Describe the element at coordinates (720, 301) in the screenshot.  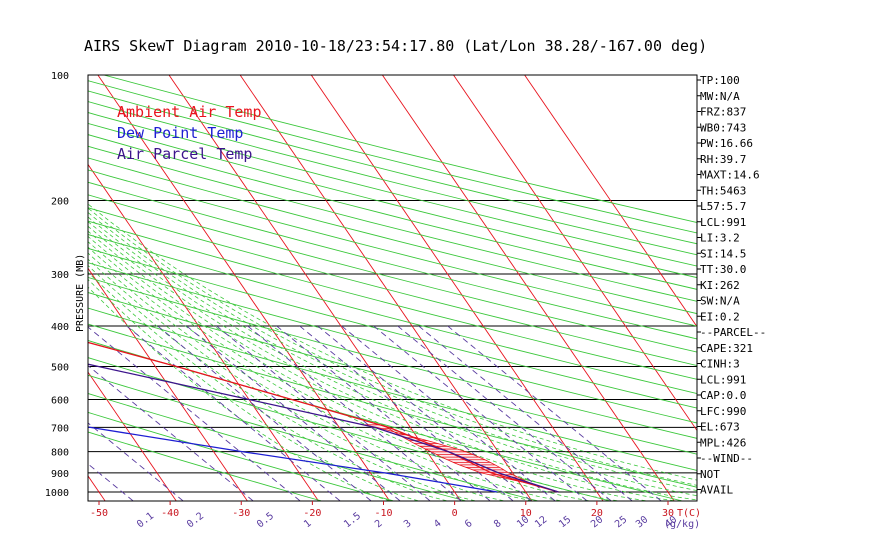
I see `sounding-index: SW:N/A` at that location.